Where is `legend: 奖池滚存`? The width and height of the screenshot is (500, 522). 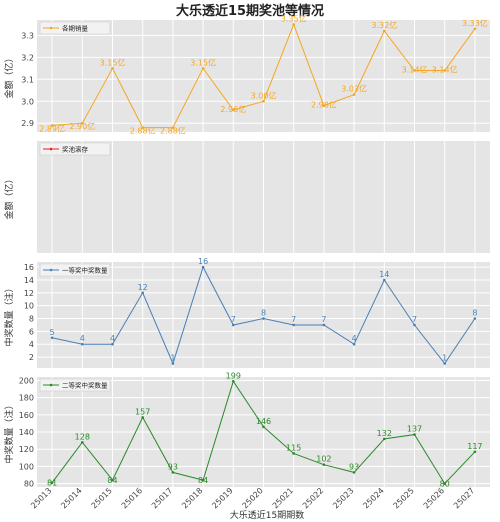
legend: 奖池滚存 is located at coordinates (75, 149).